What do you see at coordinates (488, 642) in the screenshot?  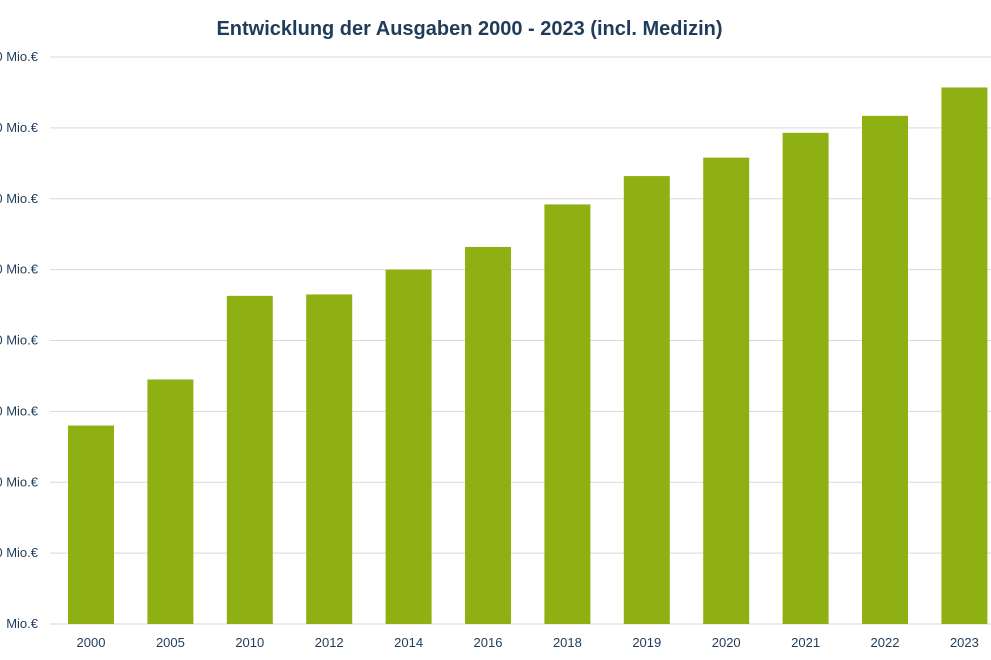 I see `x-tick-label: 2016` at bounding box center [488, 642].